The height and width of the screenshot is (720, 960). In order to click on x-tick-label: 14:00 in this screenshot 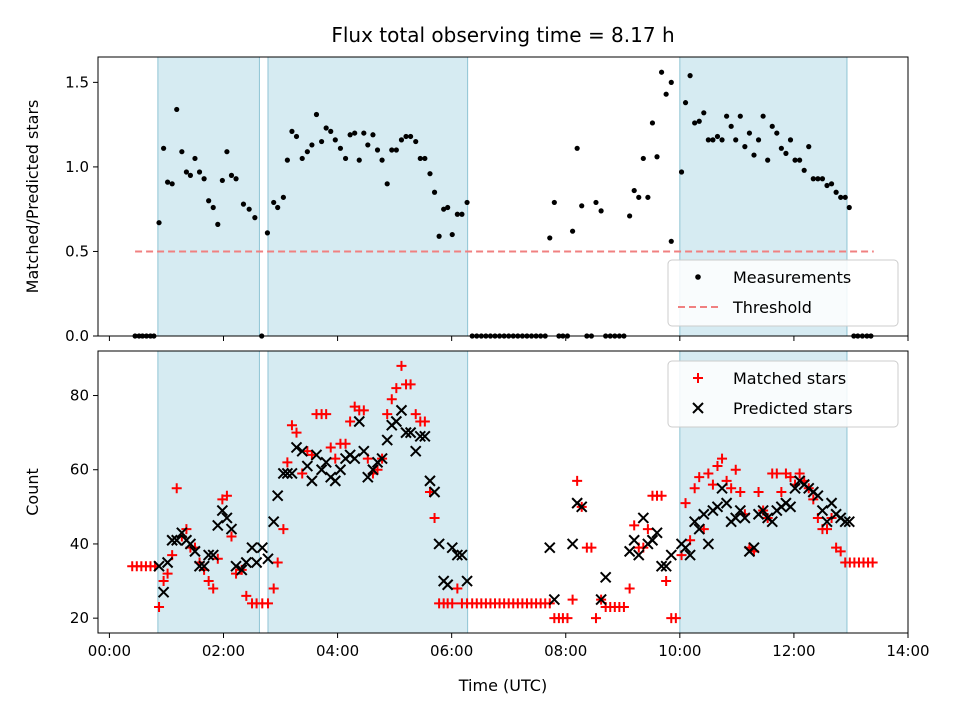, I will do `click(907, 651)`.